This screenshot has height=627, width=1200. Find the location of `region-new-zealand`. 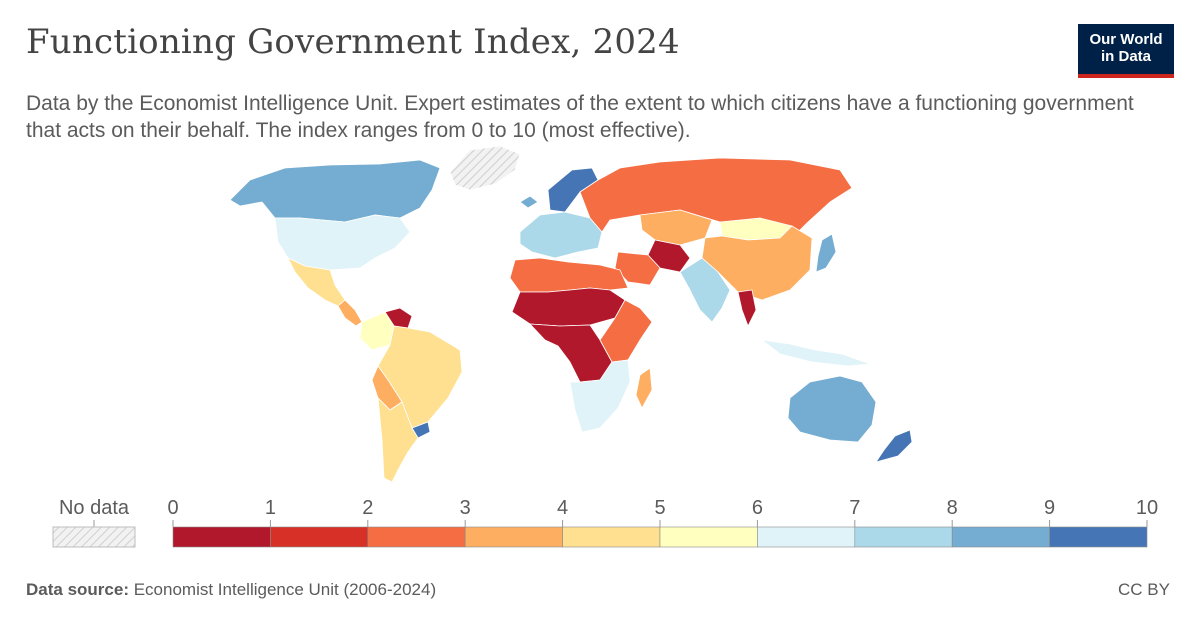

region-new-zealand is located at coordinates (894, 446).